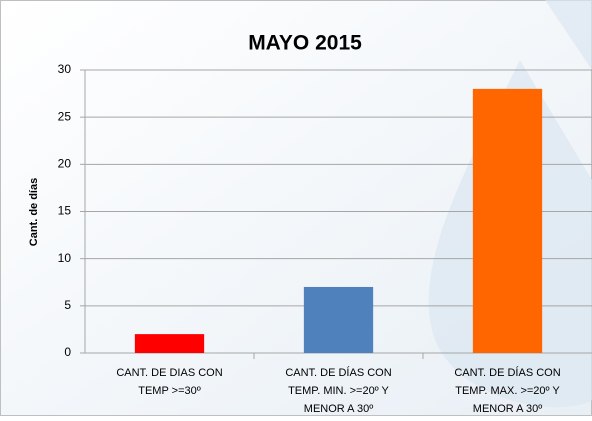  What do you see at coordinates (65, 116) in the screenshot?
I see `y-tick-label: 25` at bounding box center [65, 116].